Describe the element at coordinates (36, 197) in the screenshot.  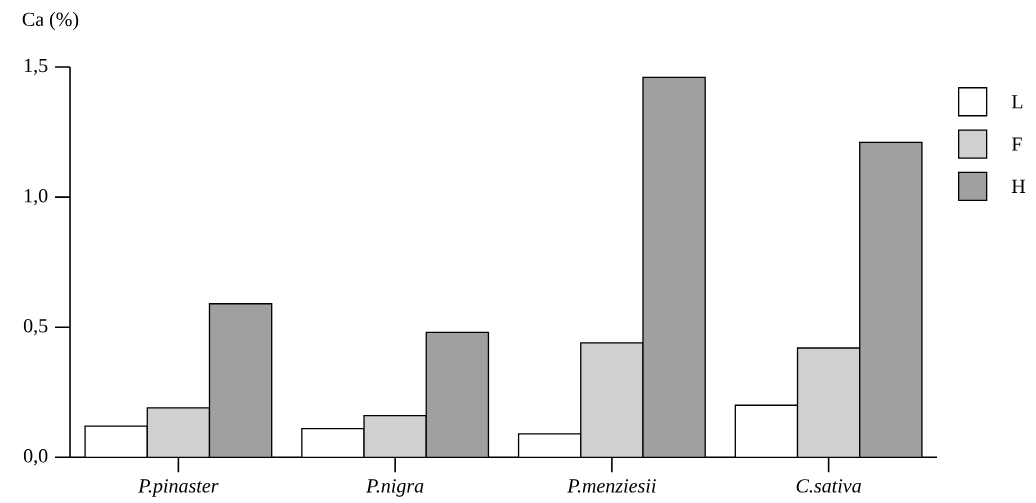
I see `y-tick-label: 1,0` at that location.